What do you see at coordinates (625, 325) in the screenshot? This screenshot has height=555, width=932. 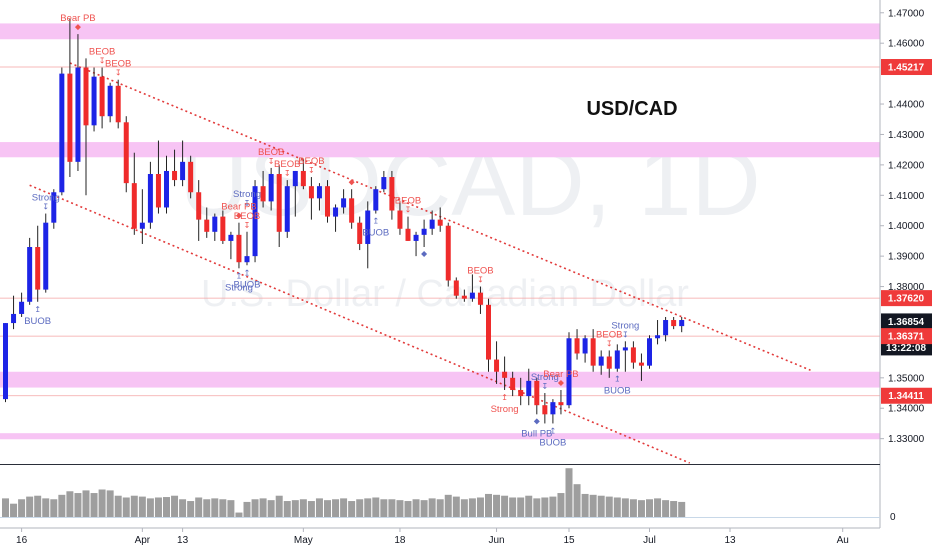 I see `annotation-label: Strong` at bounding box center [625, 325].